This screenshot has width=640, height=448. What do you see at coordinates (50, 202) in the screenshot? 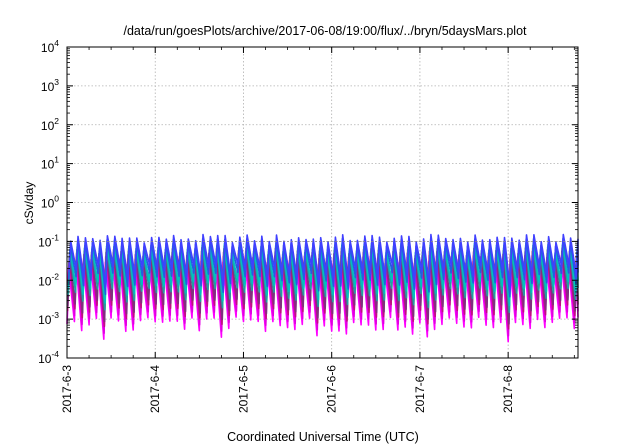
I see `y-tick-label: 10⁰` at bounding box center [50, 202].